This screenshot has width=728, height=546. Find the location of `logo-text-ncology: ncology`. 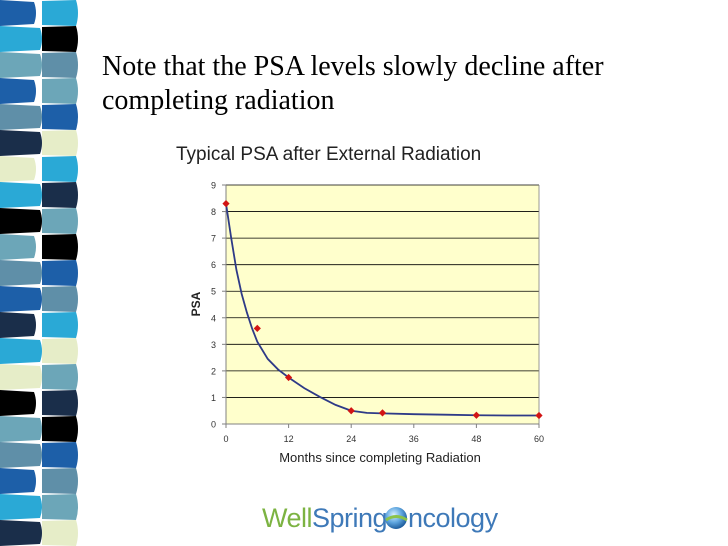

logo-text-ncology: ncology is located at coordinates (453, 518).